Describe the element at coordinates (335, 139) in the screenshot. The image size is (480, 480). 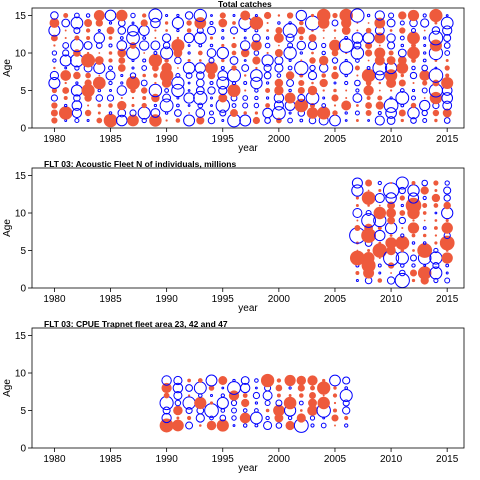
I see `x-tick-label: 2005` at that location.